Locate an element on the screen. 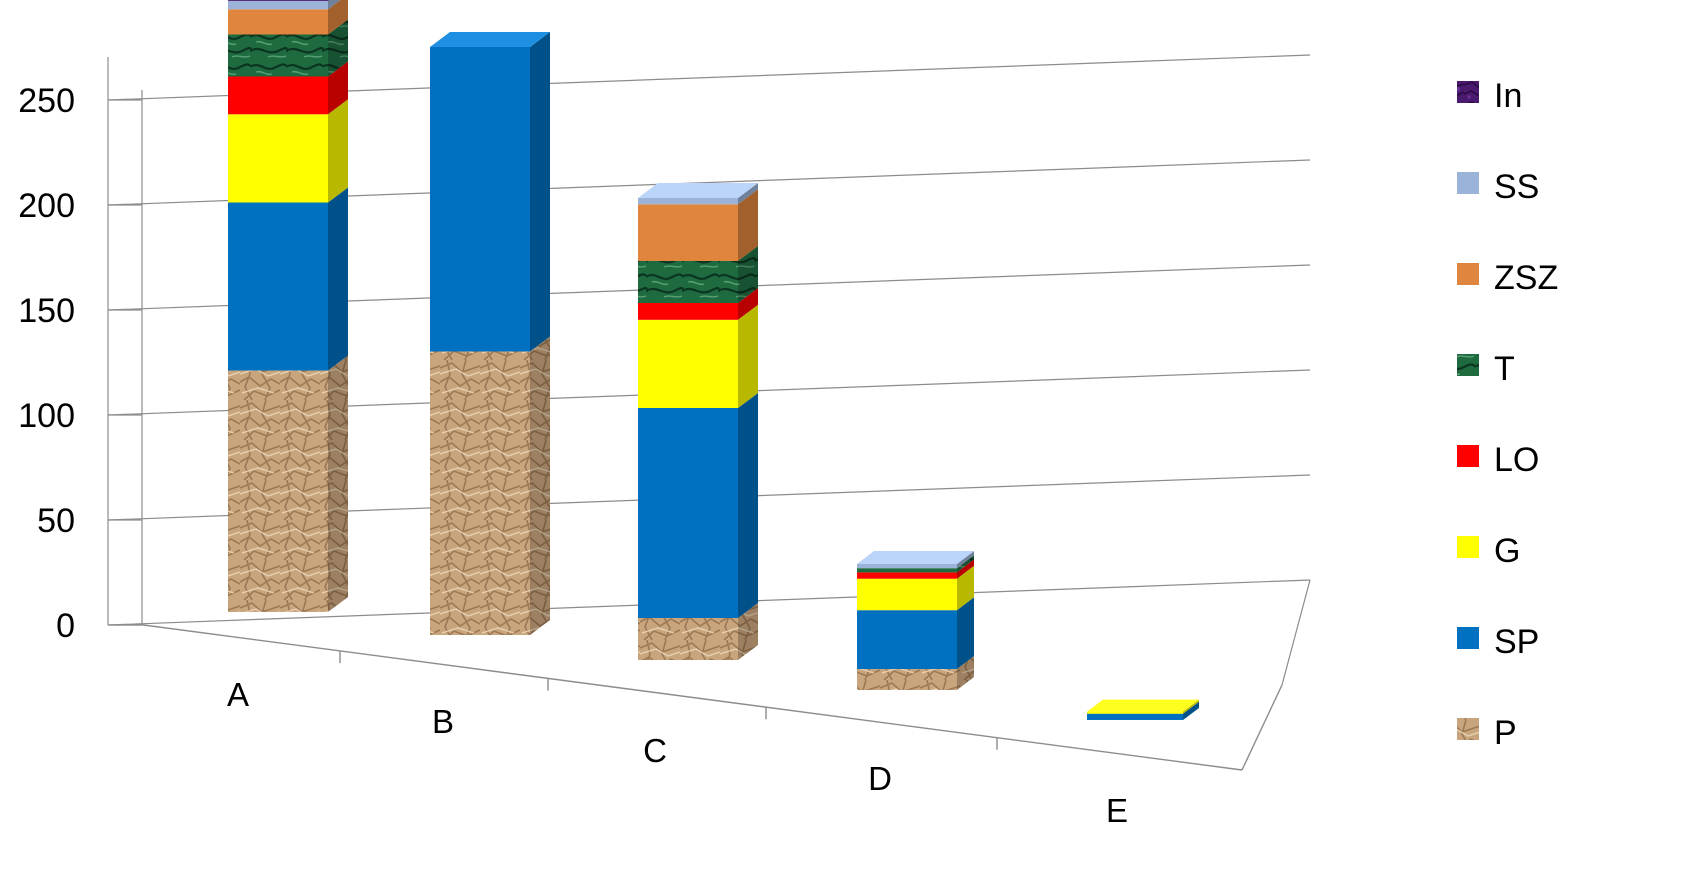  bar-stack-E is located at coordinates (1143, 709).